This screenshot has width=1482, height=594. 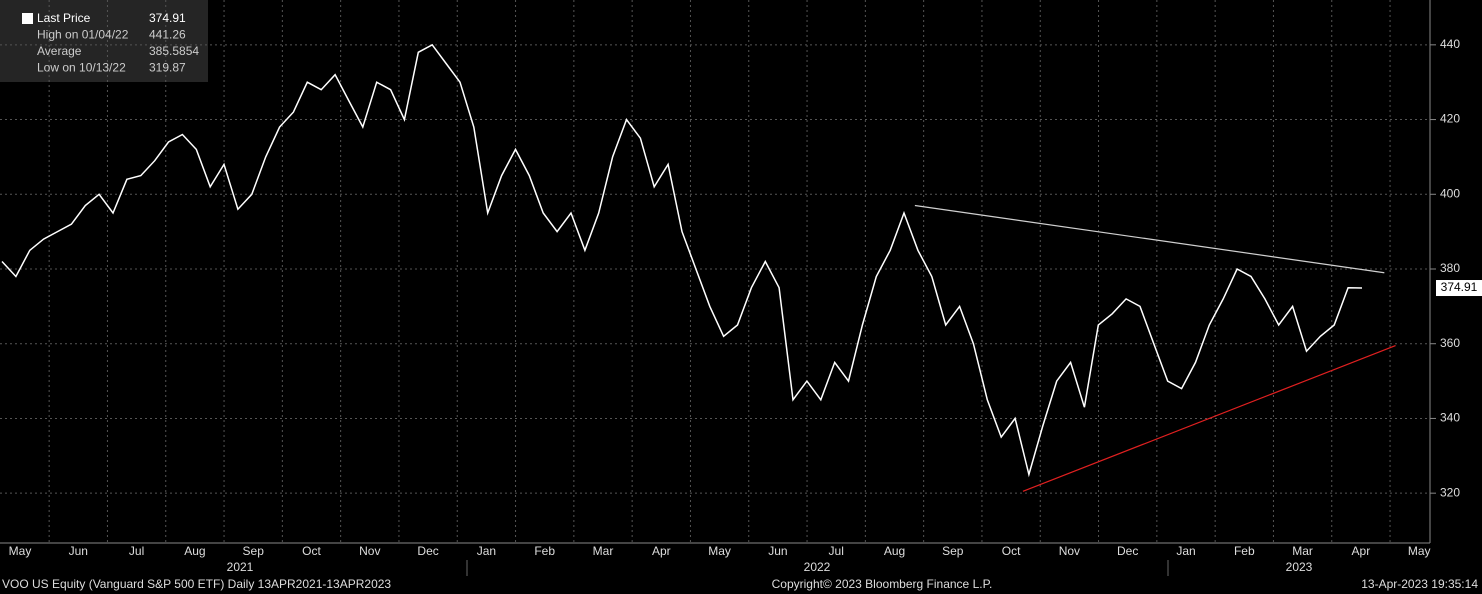 I want to click on y-tick-label: 340, so click(x=1450, y=418).